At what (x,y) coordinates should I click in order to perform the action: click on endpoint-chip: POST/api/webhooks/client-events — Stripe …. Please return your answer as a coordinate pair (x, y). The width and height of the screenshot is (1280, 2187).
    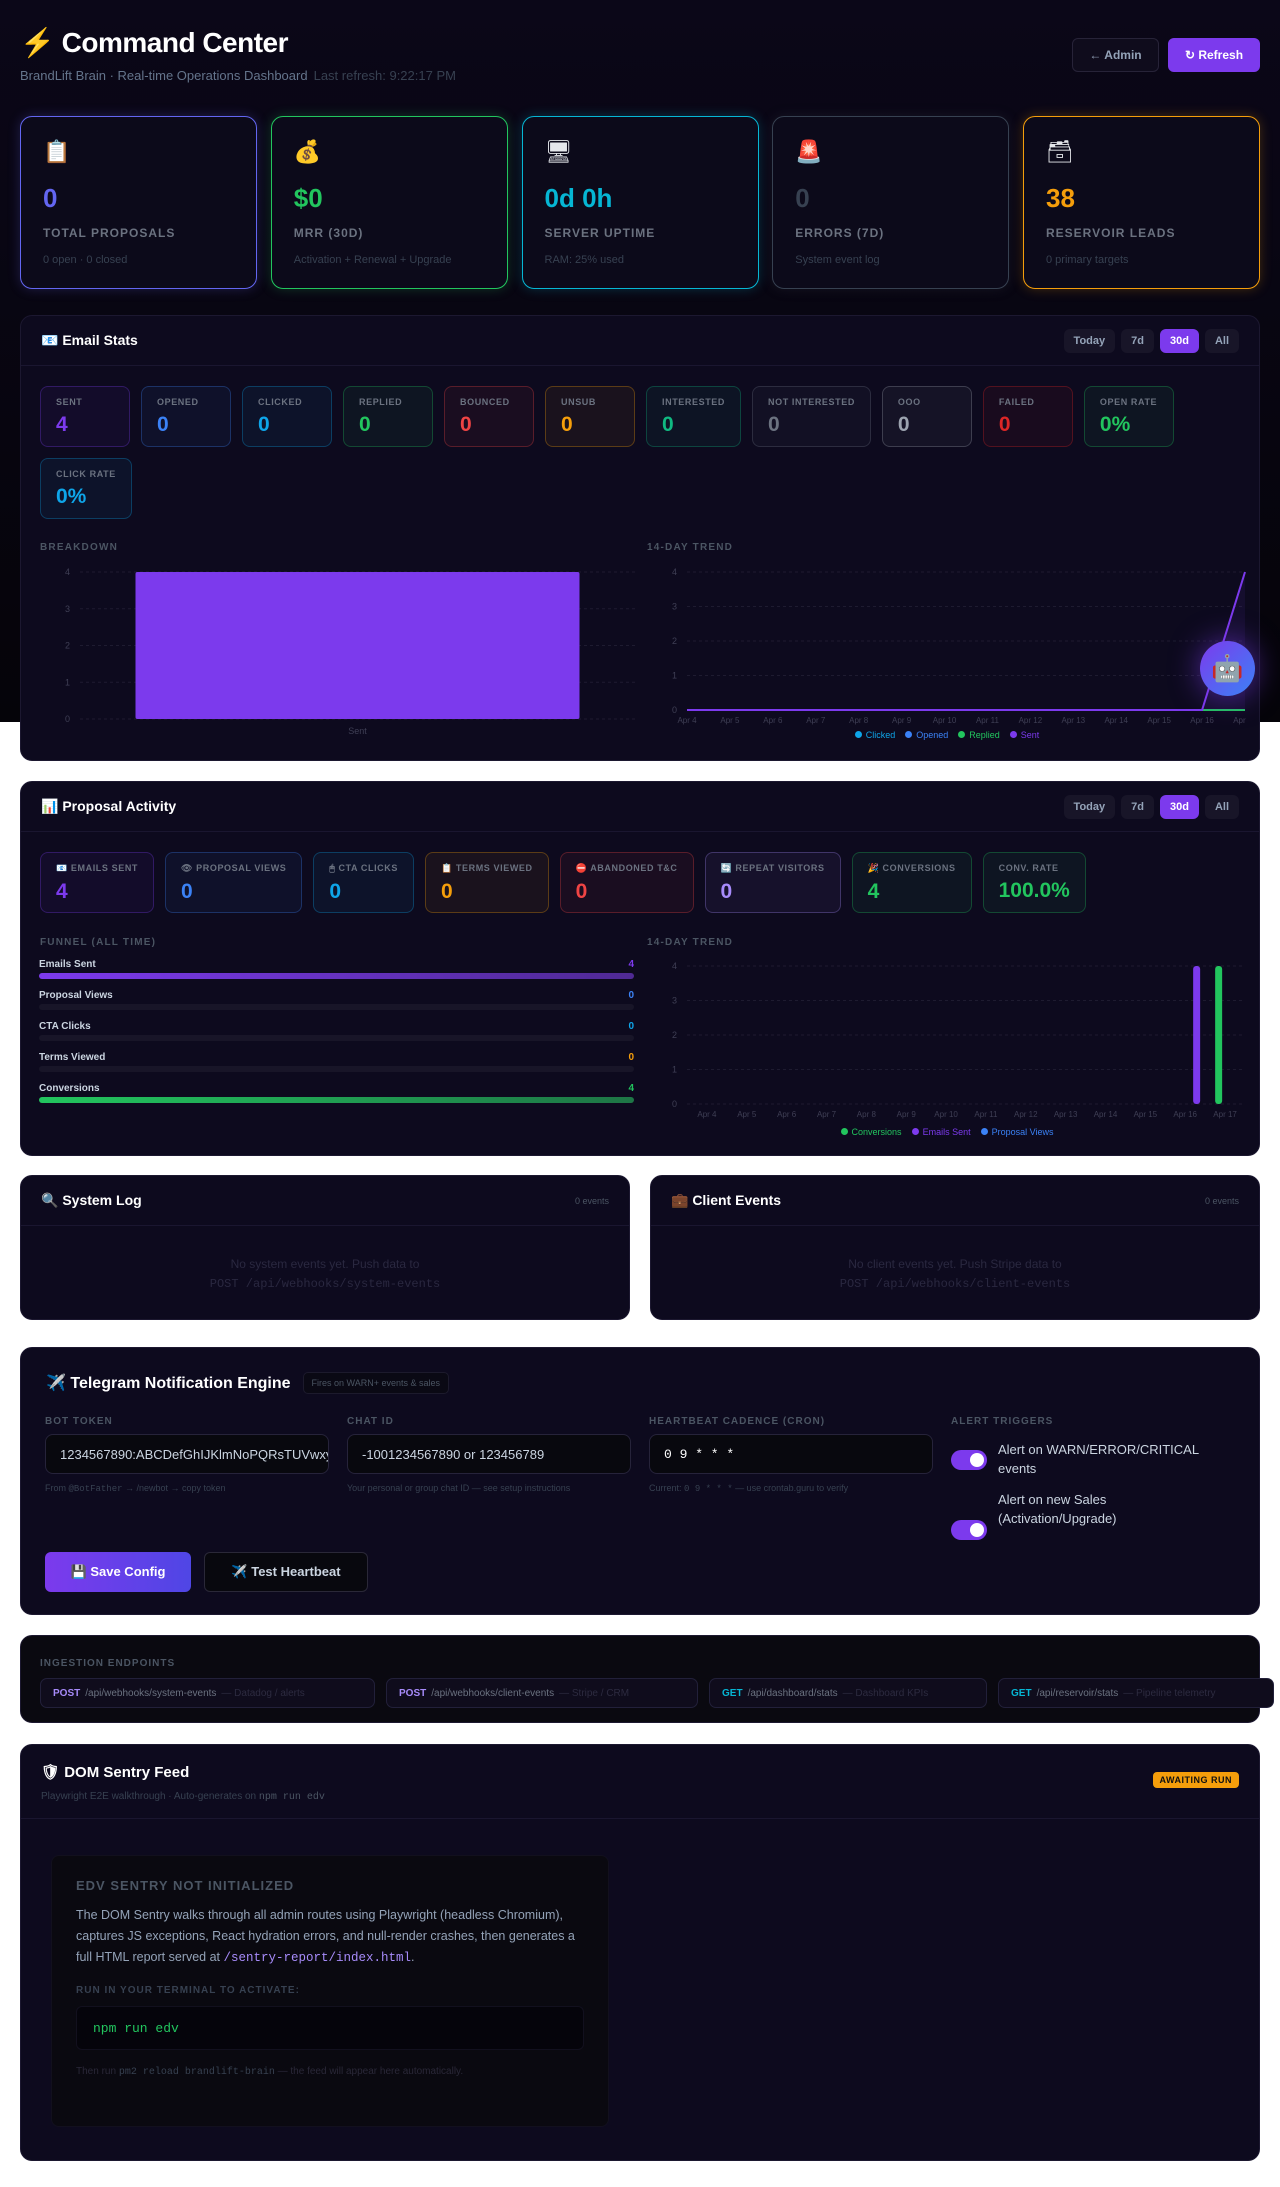
    Looking at the image, I should click on (542, 1693).